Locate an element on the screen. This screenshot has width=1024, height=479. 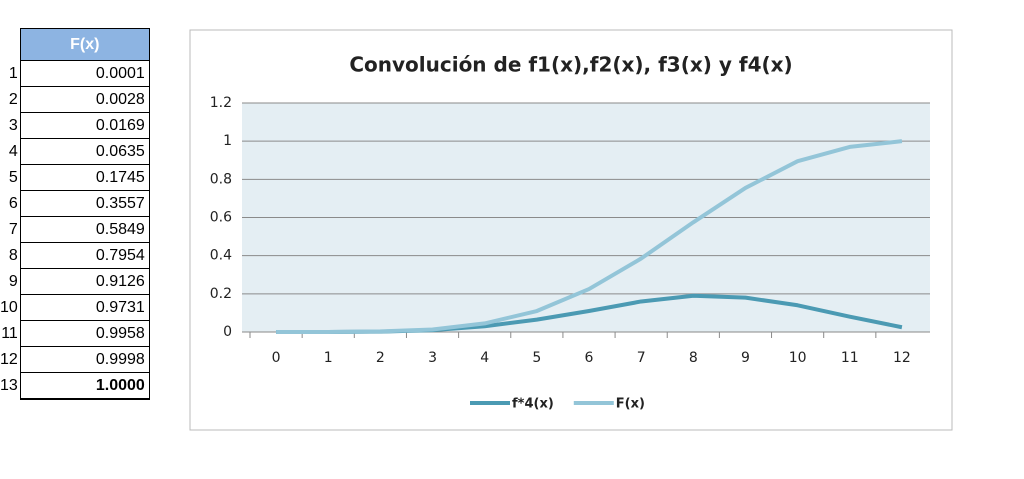
x-tick-label: 9 is located at coordinates (745, 358).